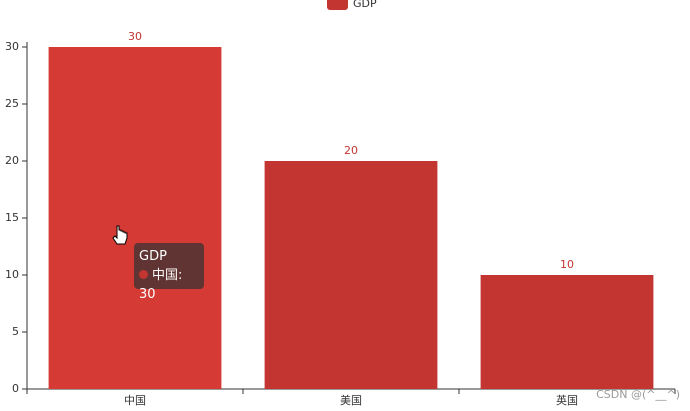 This screenshot has height=411, width=690. I want to click on y-tick-label: 20, so click(12, 160).